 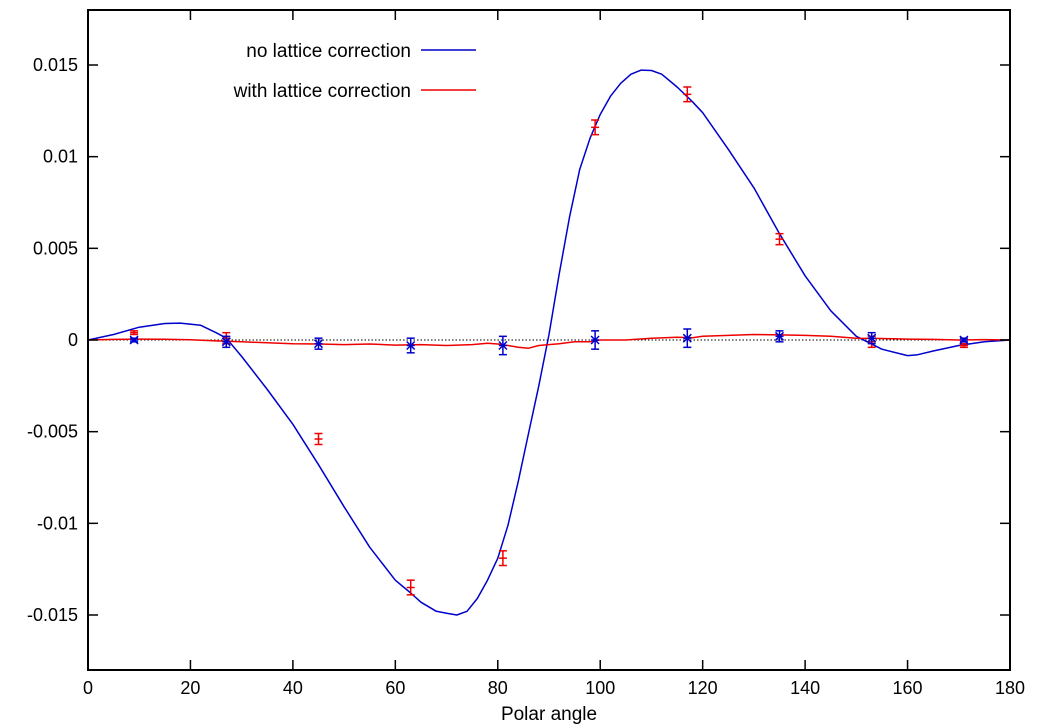 What do you see at coordinates (1010, 688) in the screenshot?
I see `x-tick-label: 180` at bounding box center [1010, 688].